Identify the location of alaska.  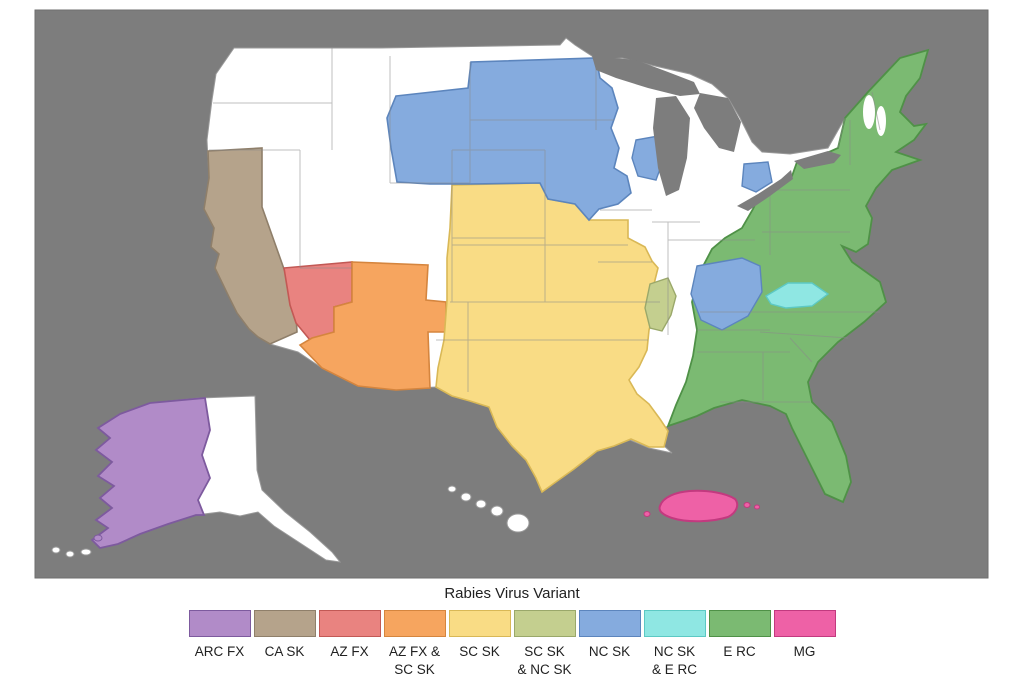
(196, 479).